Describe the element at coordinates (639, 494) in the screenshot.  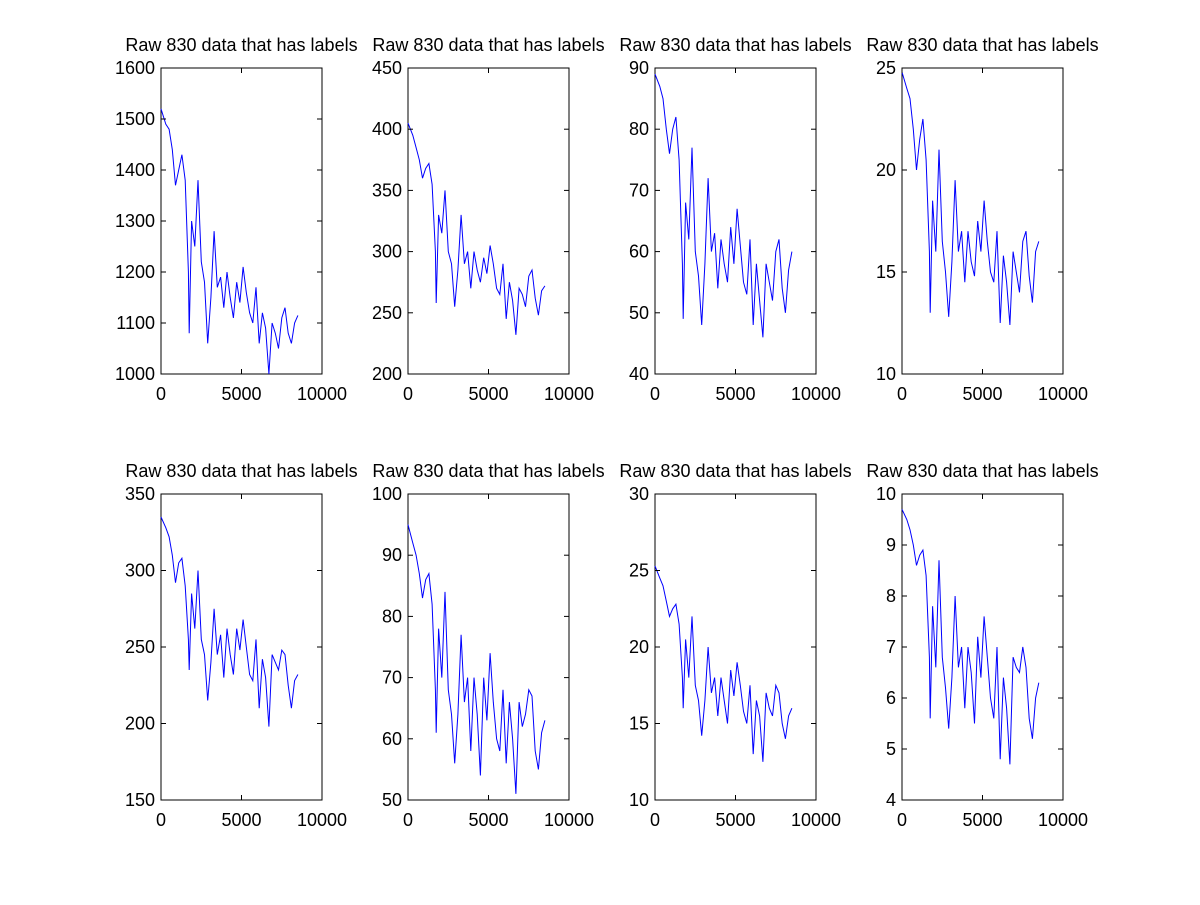
I see `y-tick-label: 30` at that location.